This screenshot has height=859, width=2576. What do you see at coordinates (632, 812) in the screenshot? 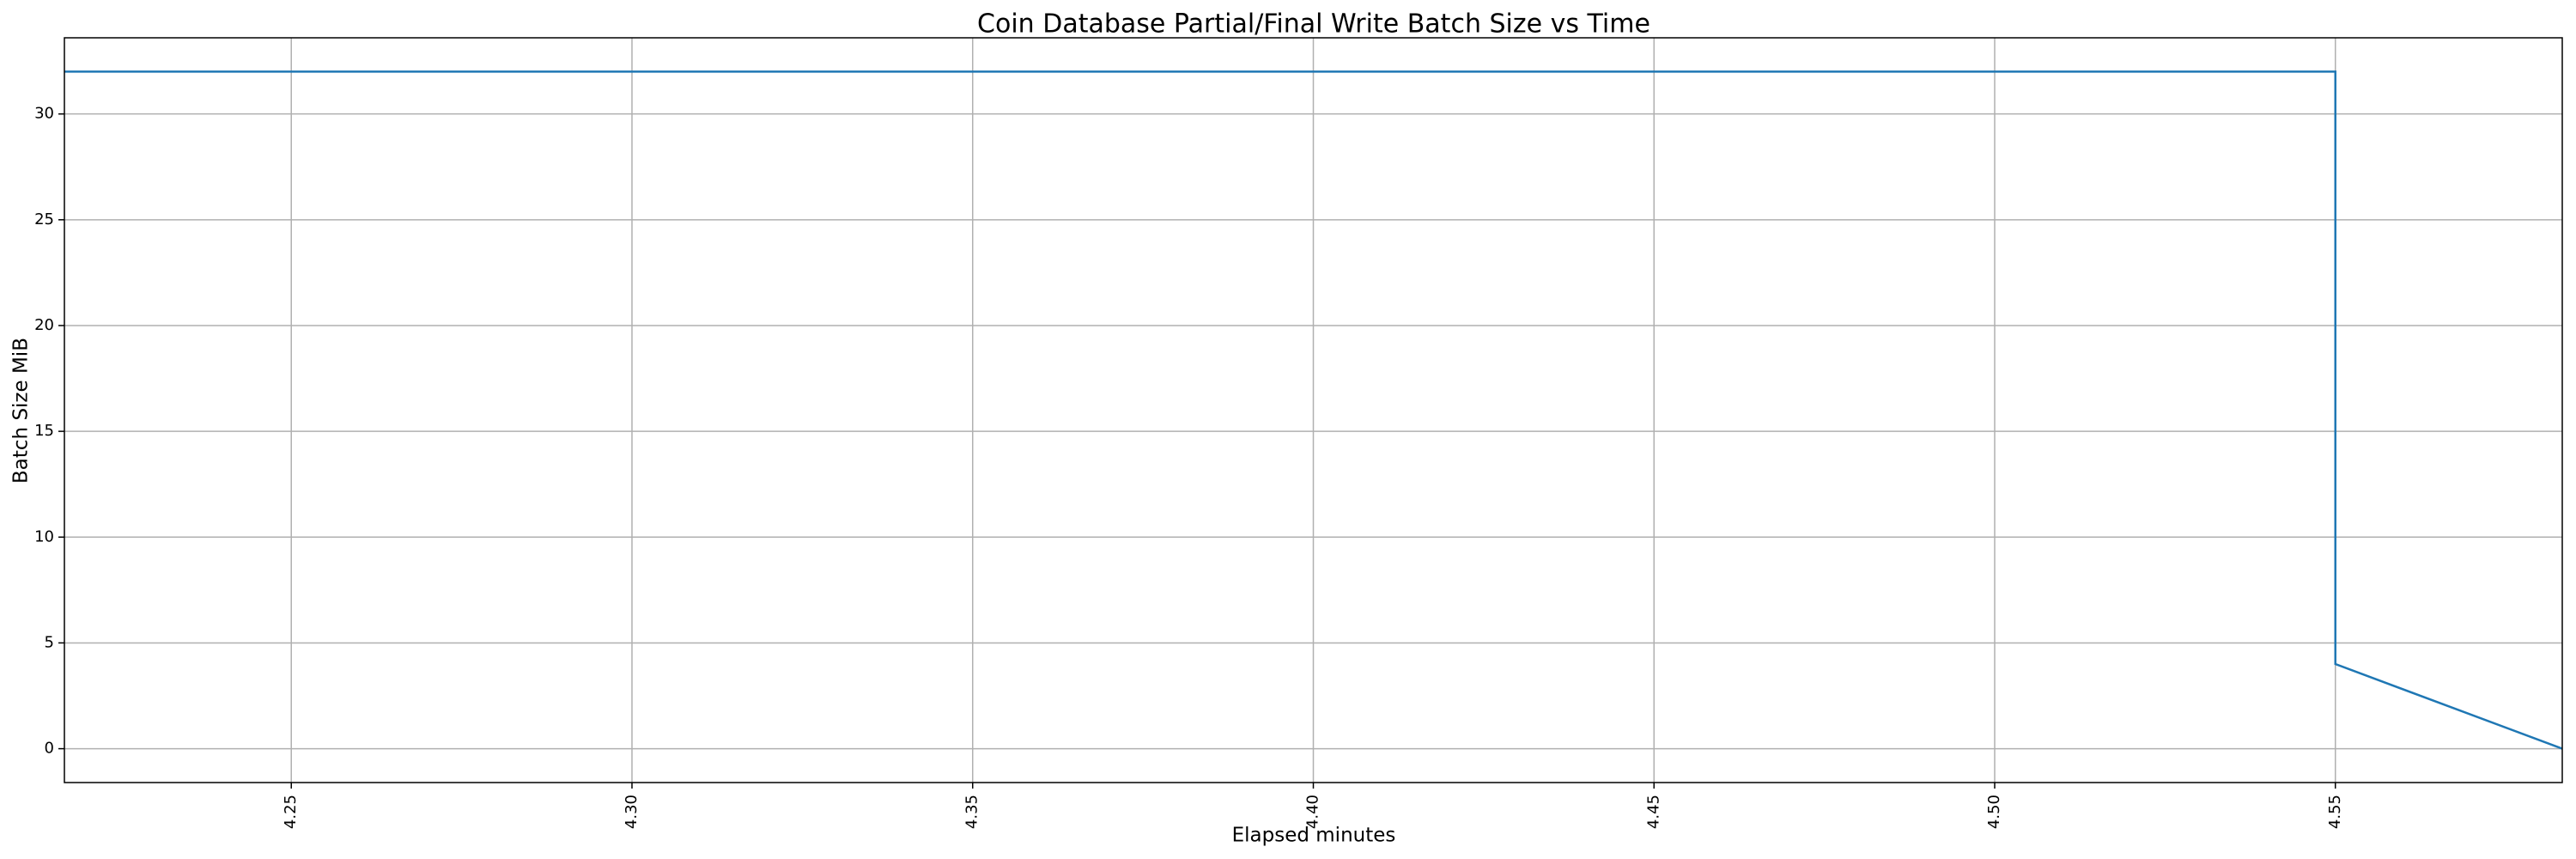
I see `x-tick-label: 4.30` at bounding box center [632, 812].